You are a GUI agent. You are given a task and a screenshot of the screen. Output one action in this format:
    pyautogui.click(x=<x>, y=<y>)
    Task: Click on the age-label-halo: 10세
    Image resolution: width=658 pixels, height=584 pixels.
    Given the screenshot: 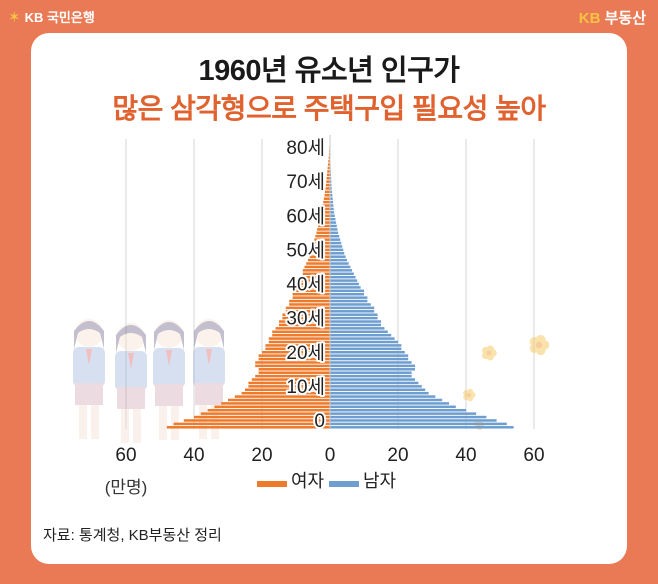 What is the action you would take?
    pyautogui.click(x=305, y=387)
    